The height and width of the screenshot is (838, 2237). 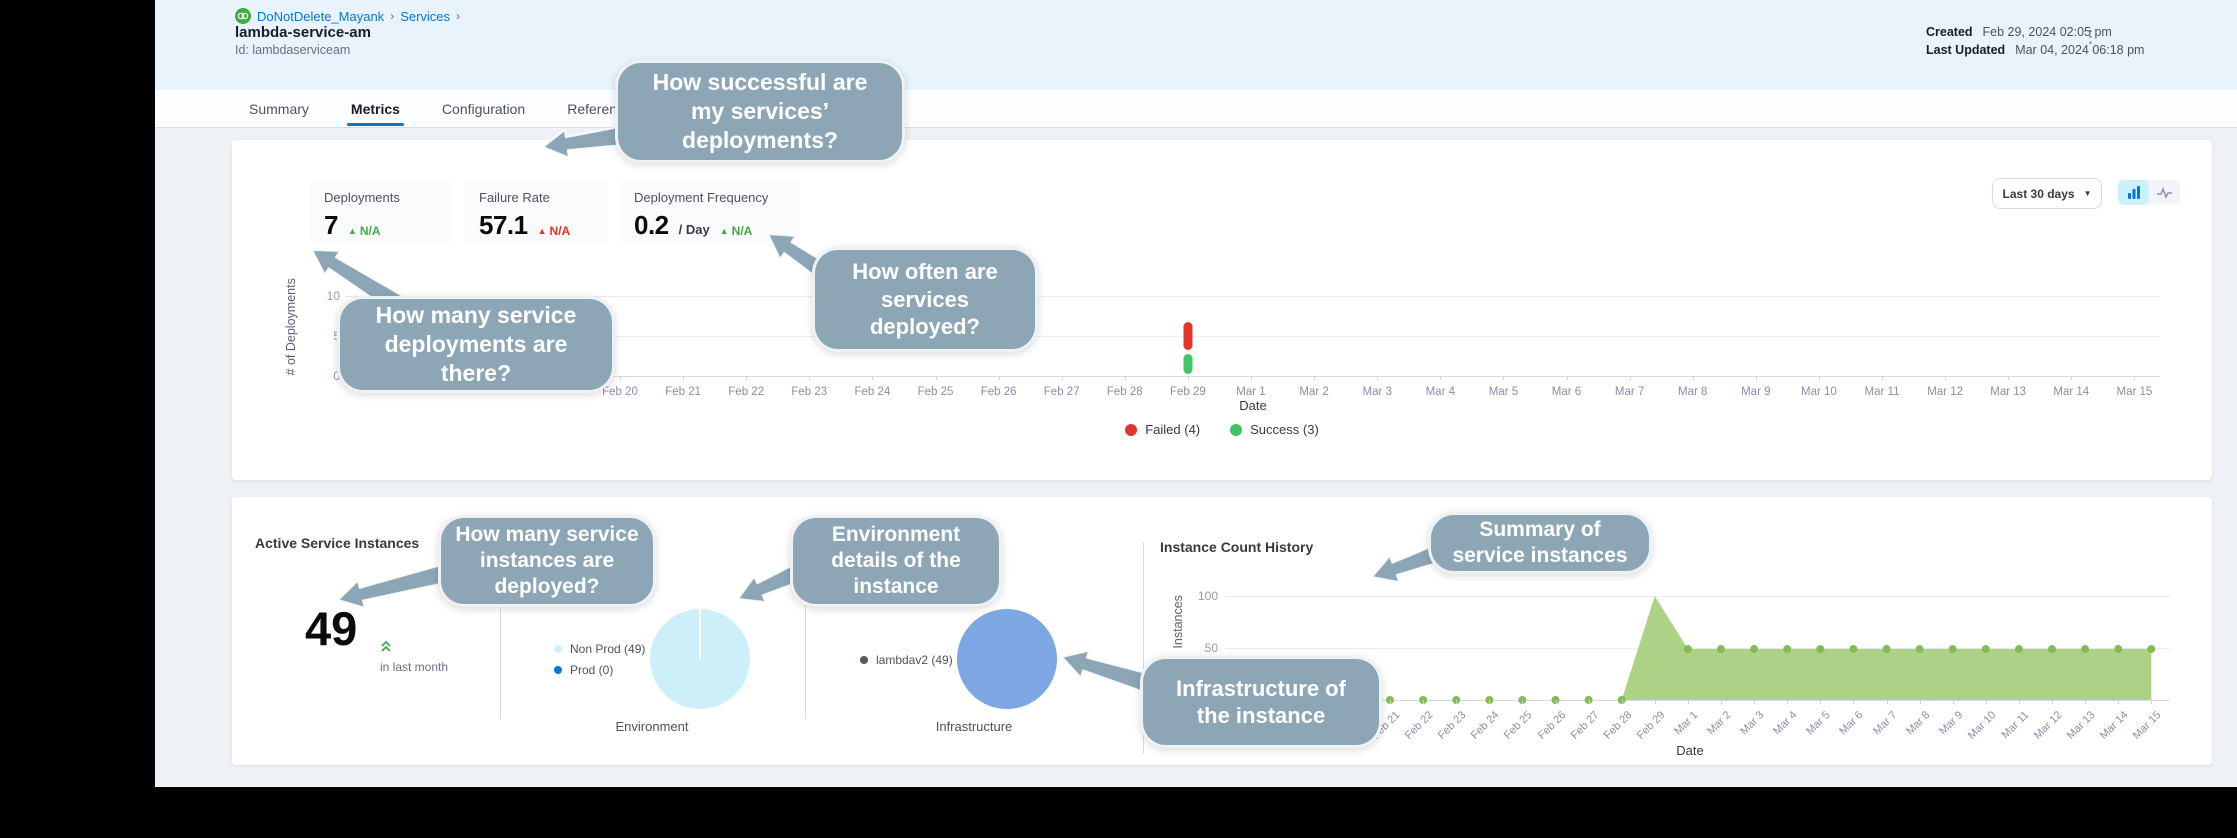 I want to click on bar-chart-toggle, so click(x=2133, y=192).